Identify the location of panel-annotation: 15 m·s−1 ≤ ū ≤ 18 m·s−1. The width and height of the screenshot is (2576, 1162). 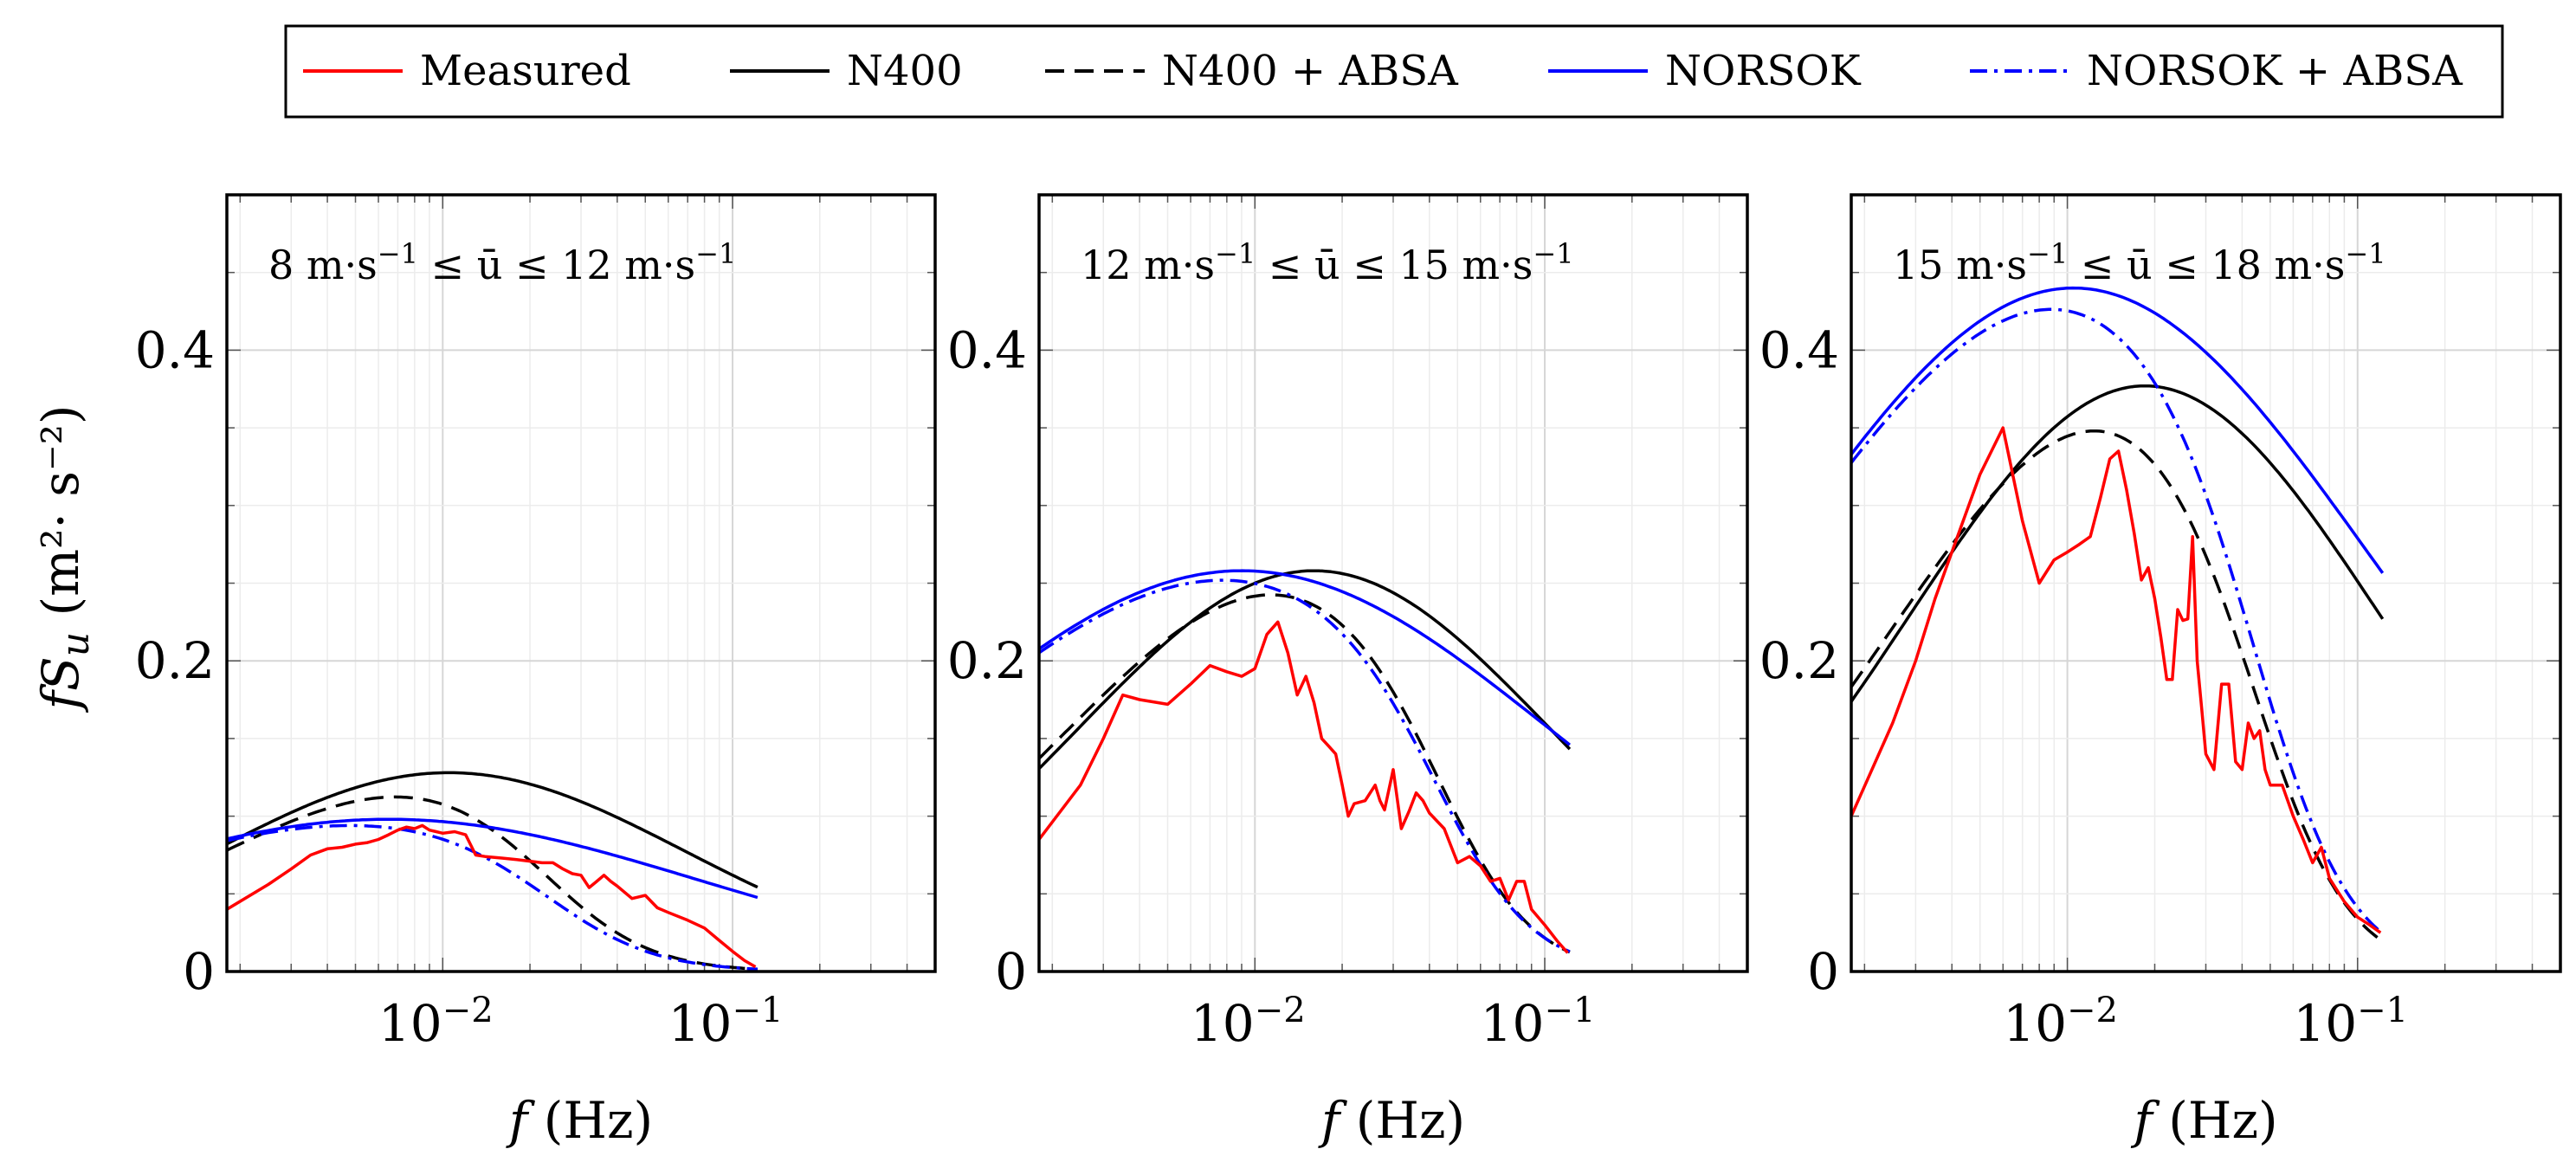
(2139, 262).